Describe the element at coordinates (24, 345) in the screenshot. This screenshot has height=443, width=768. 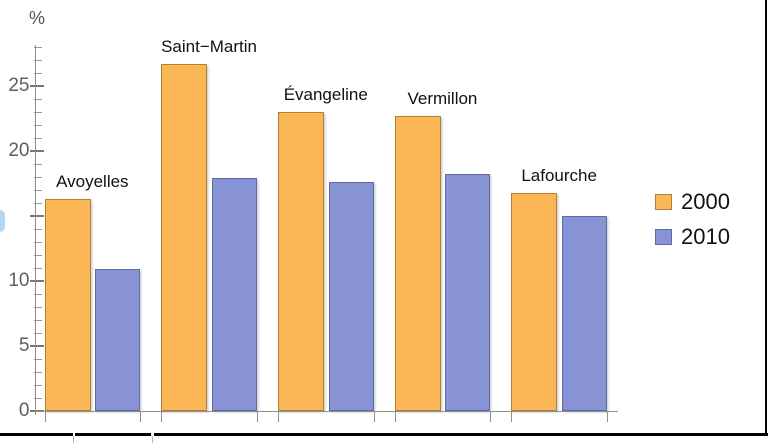
I see `y-axis-tick-label: 5` at that location.